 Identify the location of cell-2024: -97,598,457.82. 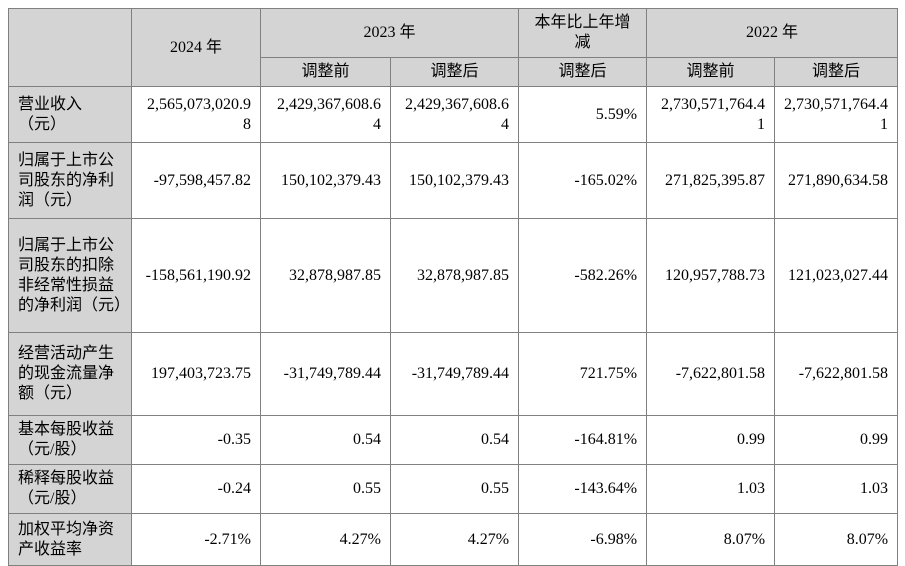
(196, 180).